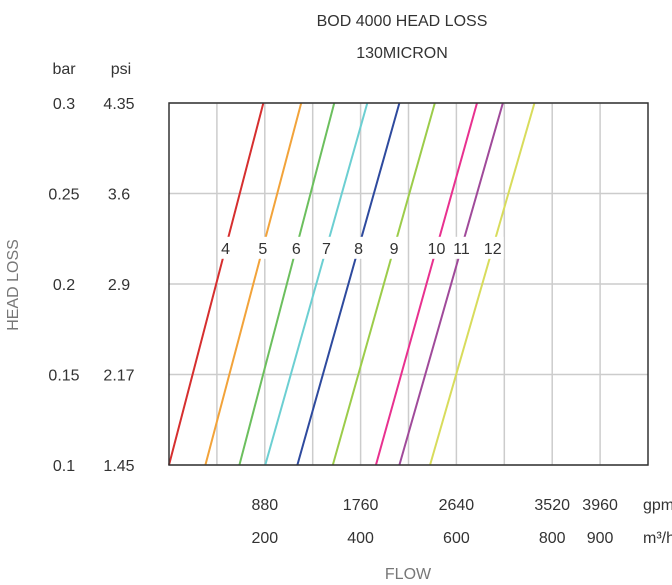 This screenshot has height=585, width=672. What do you see at coordinates (91, 285) in the screenshot?
I see `y-tick-labels: 0.3 4.35 0.25 3.6 0.2 2.9 0.15 2.17 0.1 1.45` at bounding box center [91, 285].